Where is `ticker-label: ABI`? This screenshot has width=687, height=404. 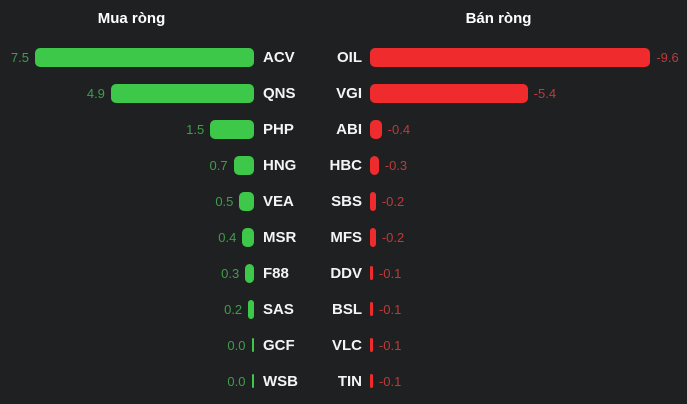
ticker-label: ABI is located at coordinates (349, 129).